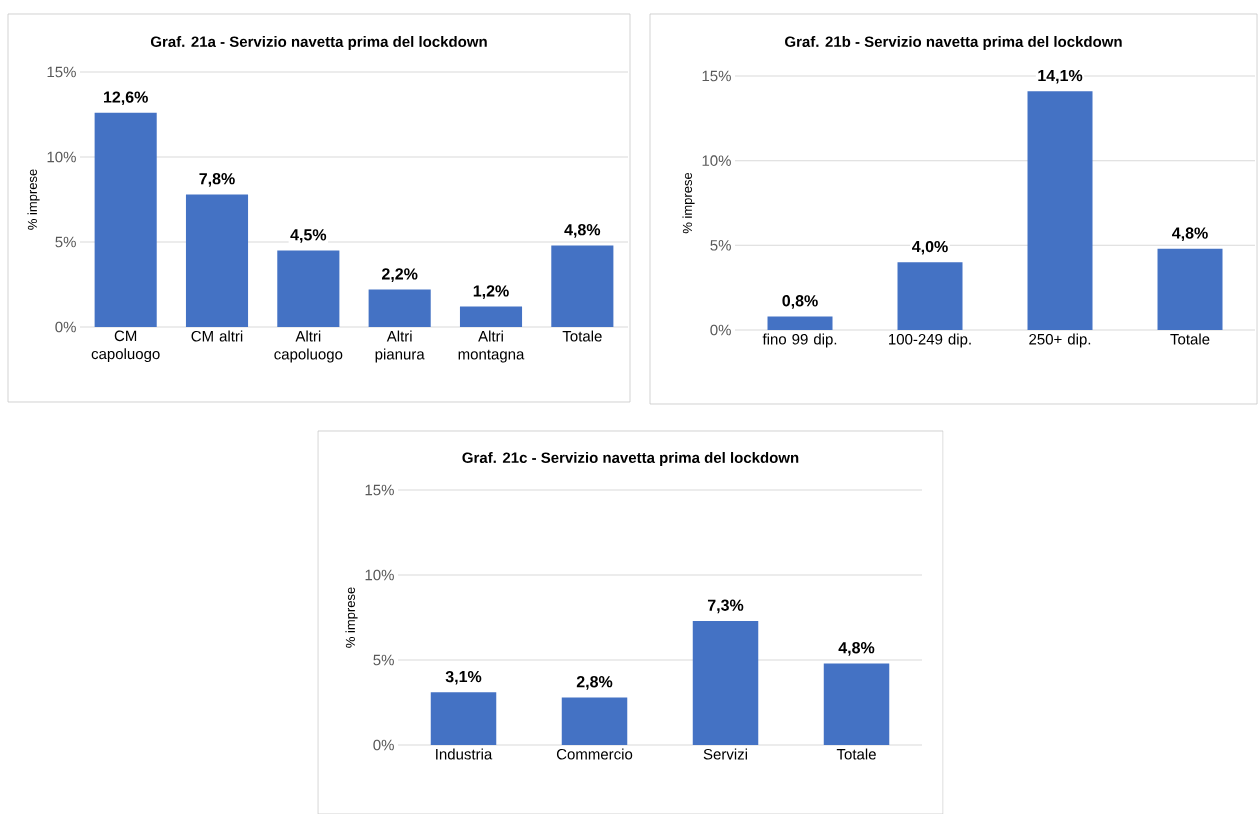  What do you see at coordinates (400, 346) in the screenshot?
I see `x-tick-label: Altri pianura` at bounding box center [400, 346].